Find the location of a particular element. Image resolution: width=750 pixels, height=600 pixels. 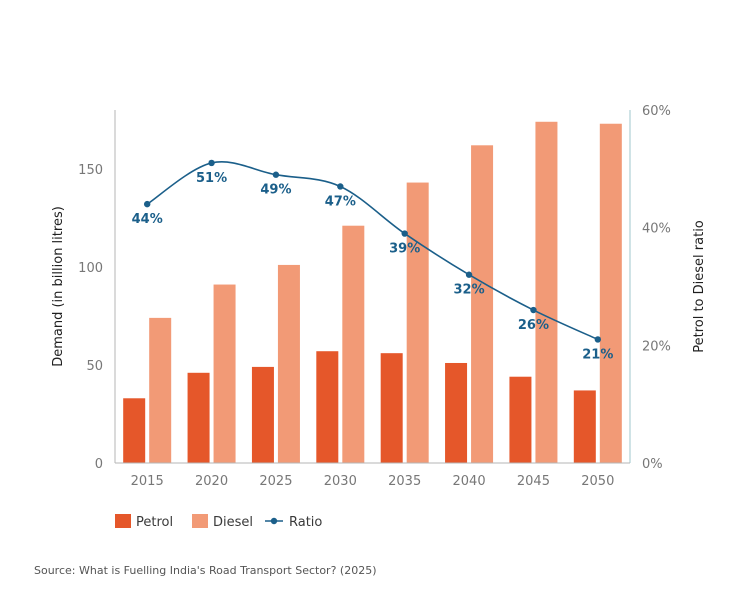

y2-axis-title: Petrol to Diesel ratio is located at coordinates (699, 286).